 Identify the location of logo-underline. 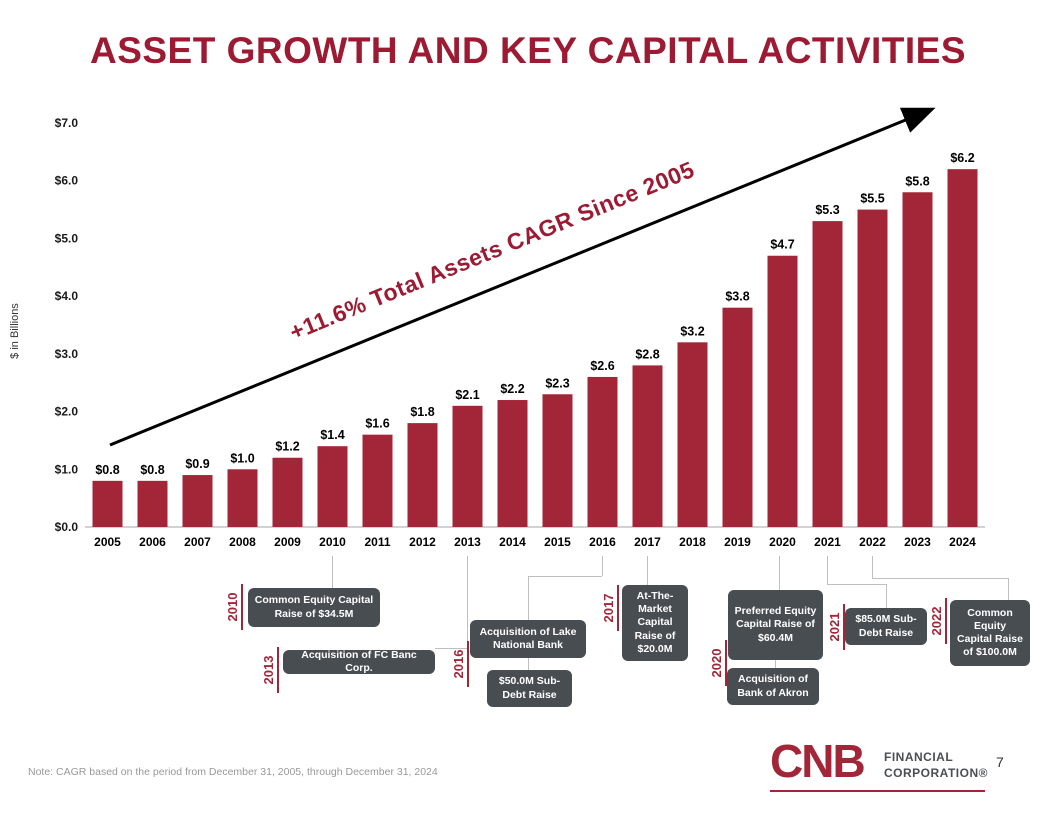
(877, 791).